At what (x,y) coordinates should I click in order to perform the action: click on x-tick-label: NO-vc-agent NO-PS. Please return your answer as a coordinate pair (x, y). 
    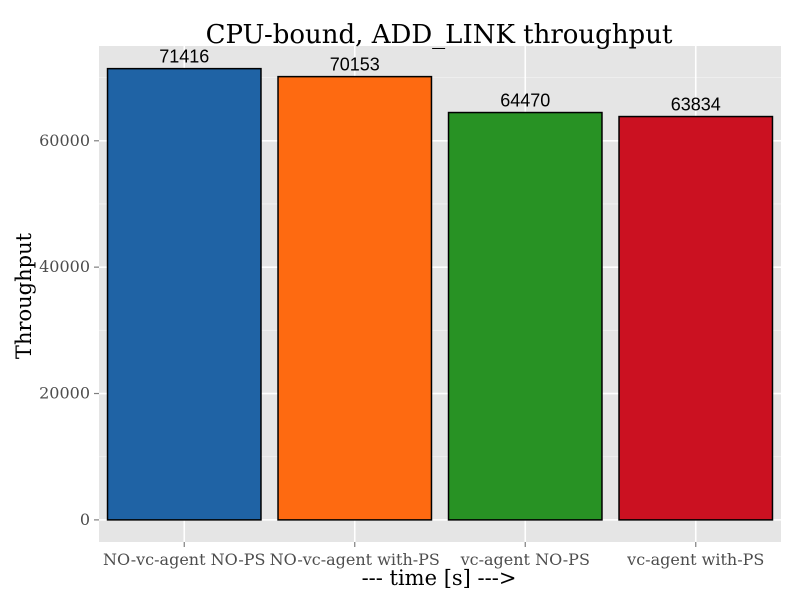
    Looking at the image, I should click on (184, 559).